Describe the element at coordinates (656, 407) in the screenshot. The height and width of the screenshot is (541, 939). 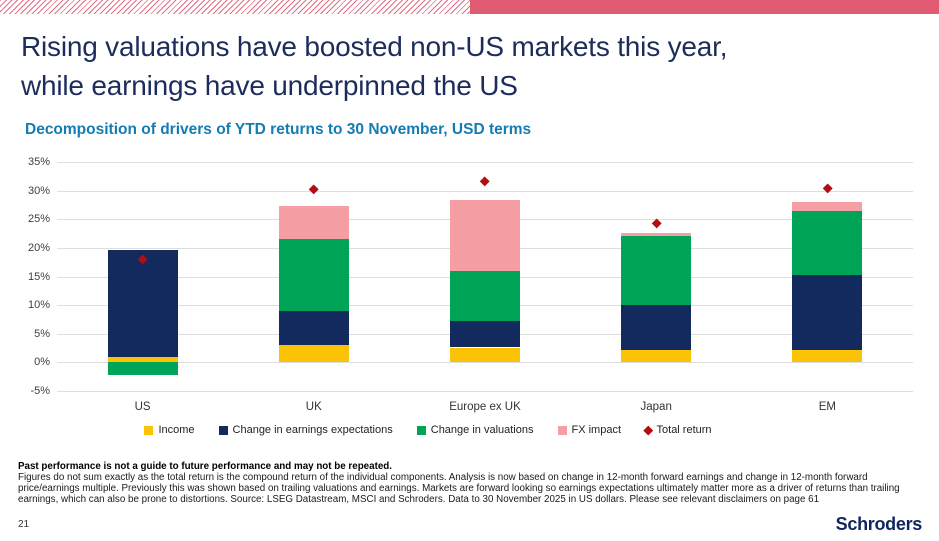
I see `x-axis-label: Japan` at that location.